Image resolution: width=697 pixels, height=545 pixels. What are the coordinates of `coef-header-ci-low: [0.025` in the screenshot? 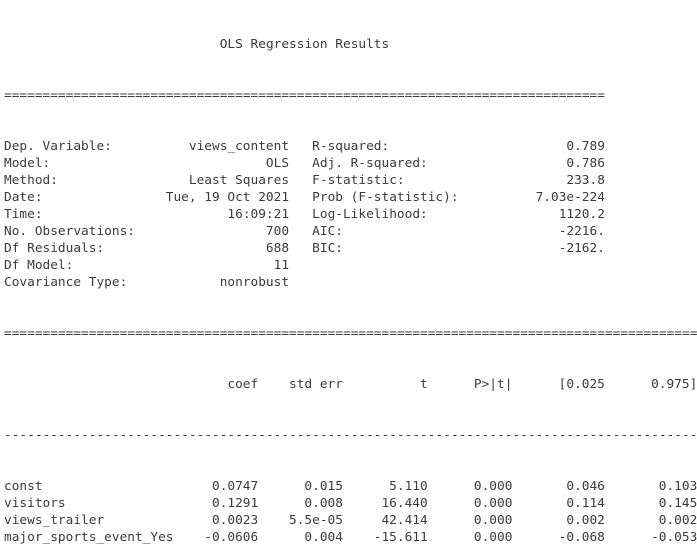 It's located at (581, 384).